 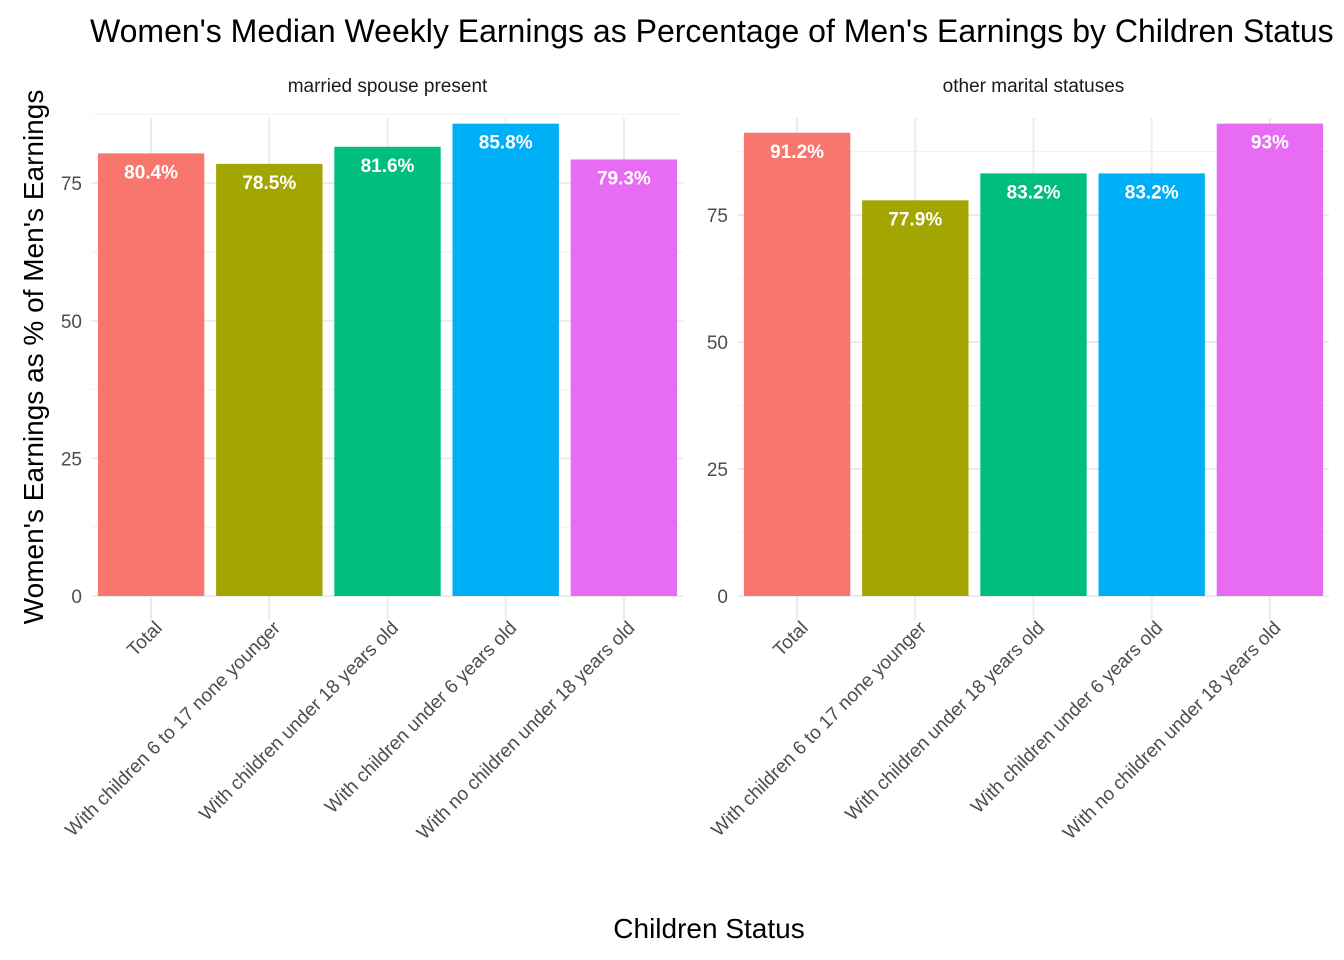 What do you see at coordinates (151, 172) in the screenshot?
I see `bar-value-label: 80.4%` at bounding box center [151, 172].